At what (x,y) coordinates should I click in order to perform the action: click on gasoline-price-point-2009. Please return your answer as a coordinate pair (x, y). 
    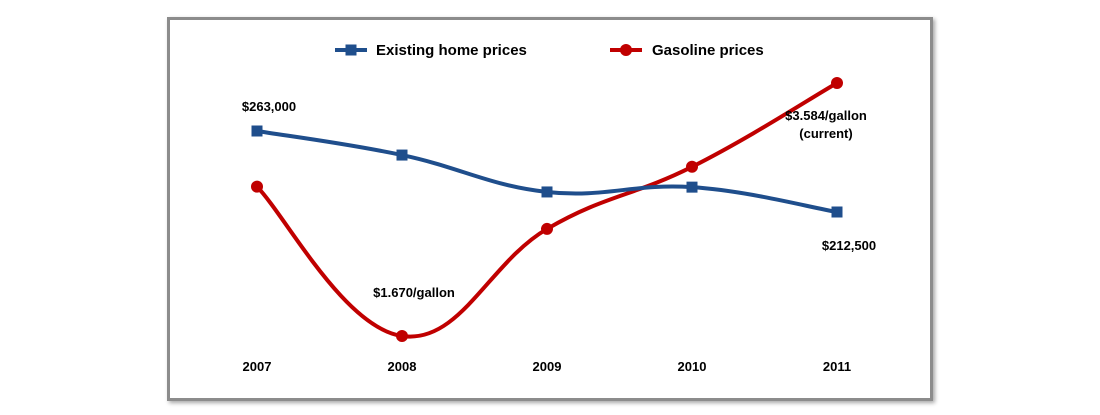
    Looking at the image, I should click on (547, 228).